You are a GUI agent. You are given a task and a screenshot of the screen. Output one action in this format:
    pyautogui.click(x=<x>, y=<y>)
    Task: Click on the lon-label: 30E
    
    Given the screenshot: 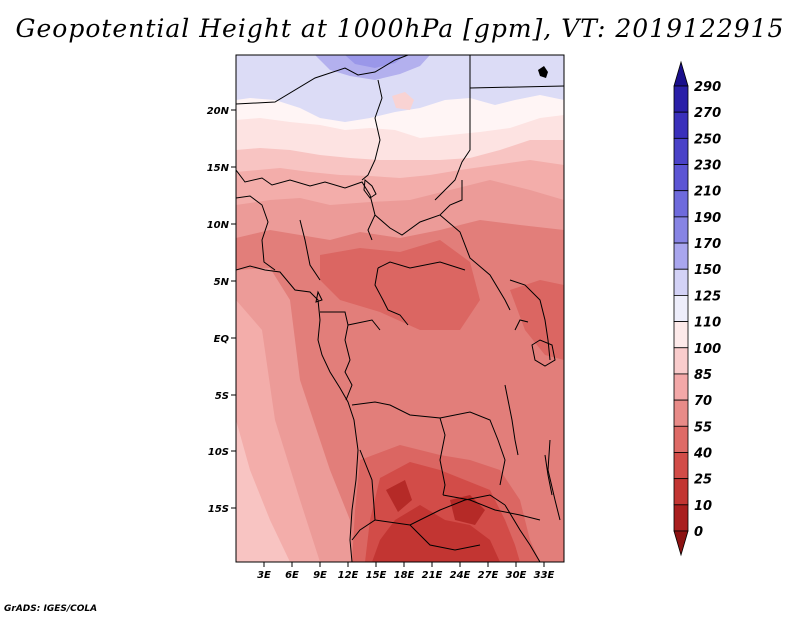 What is the action you would take?
    pyautogui.click(x=516, y=575)
    